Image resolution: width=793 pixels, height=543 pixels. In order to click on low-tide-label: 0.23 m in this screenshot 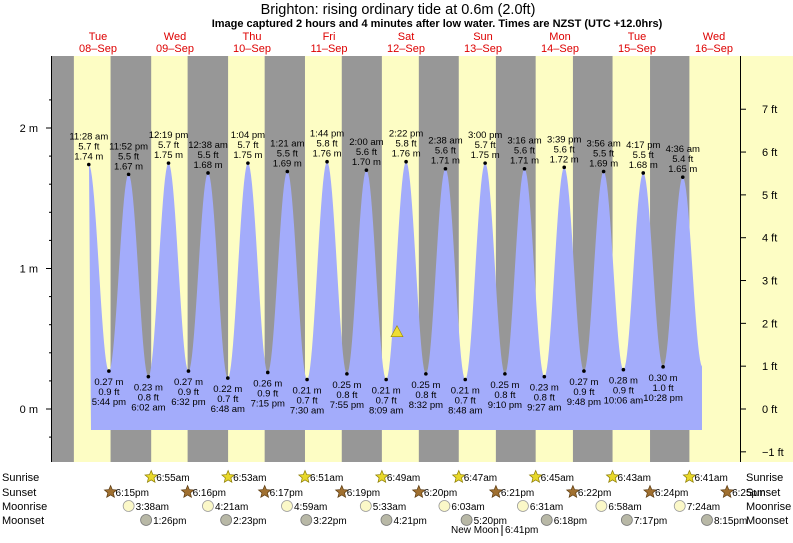, I will do `click(148, 388)`.